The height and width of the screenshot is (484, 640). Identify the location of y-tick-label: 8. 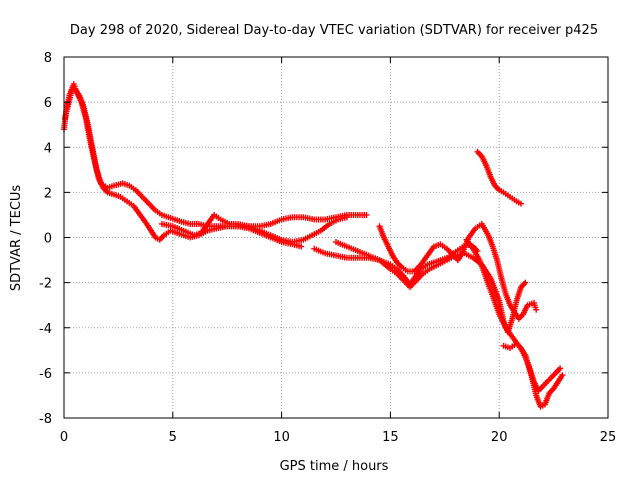
(48, 58).